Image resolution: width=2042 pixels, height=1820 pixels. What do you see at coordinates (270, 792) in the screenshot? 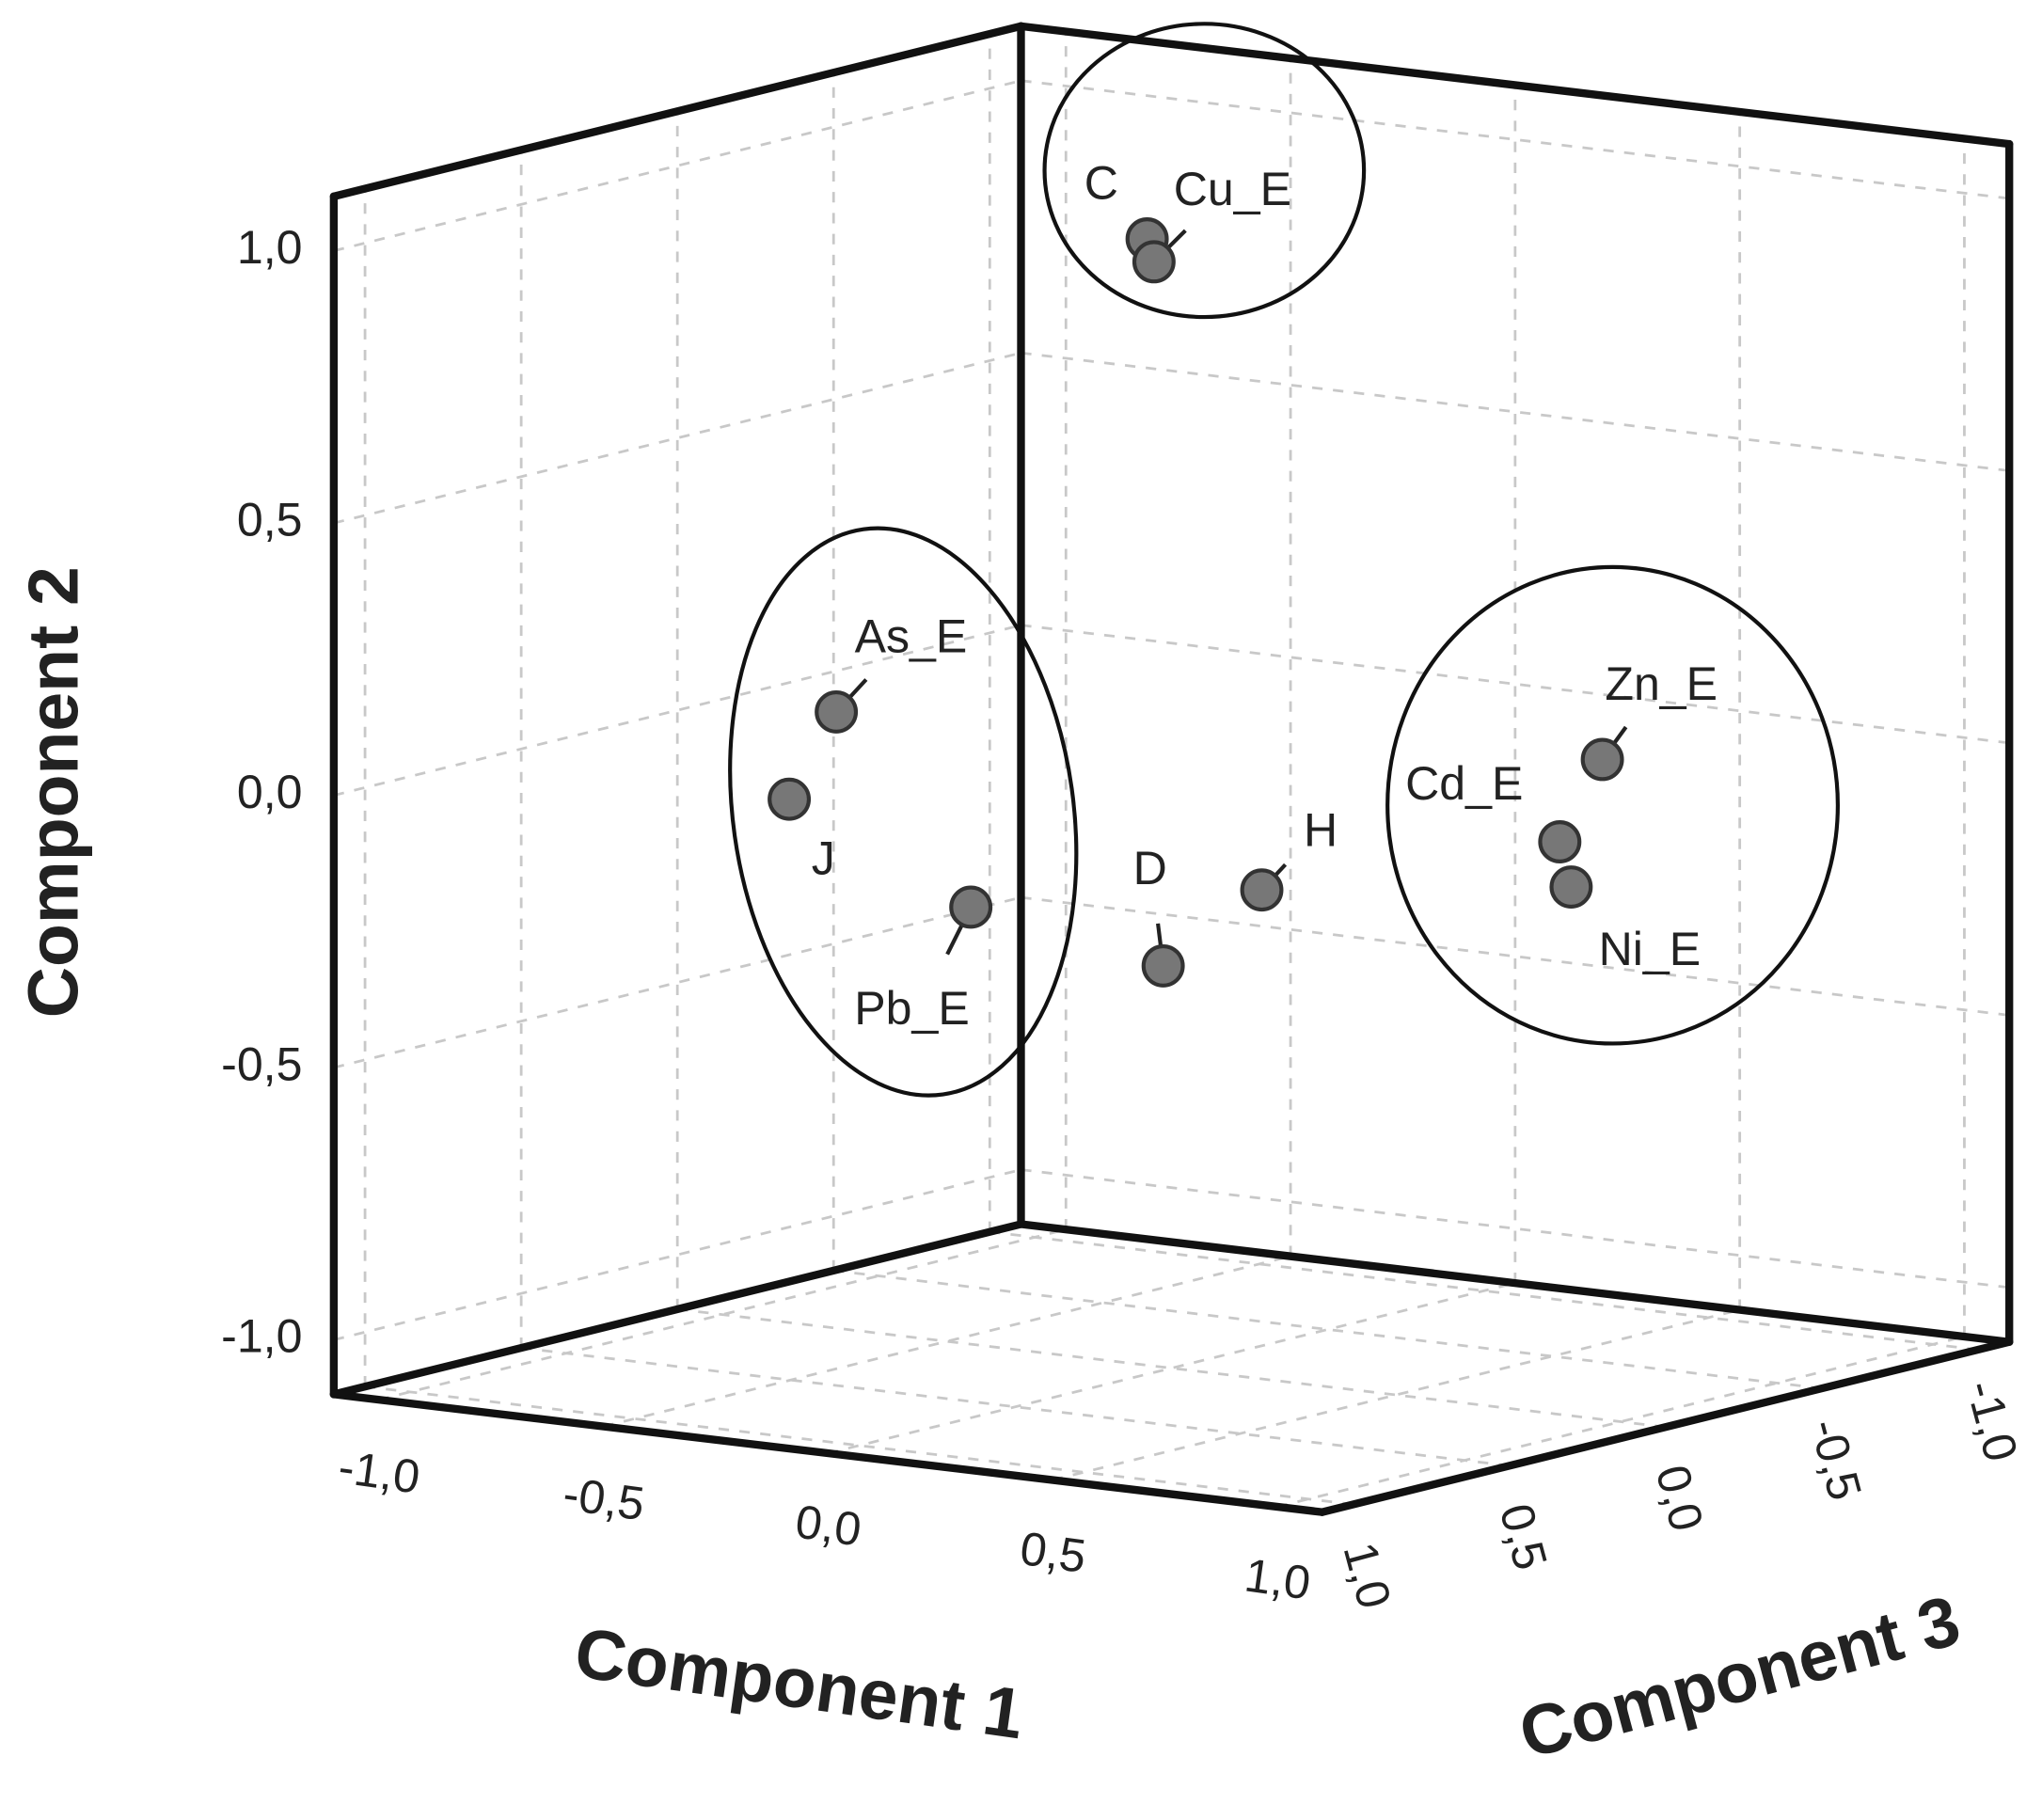
I see `y-tick-label: 0,0` at bounding box center [270, 792].